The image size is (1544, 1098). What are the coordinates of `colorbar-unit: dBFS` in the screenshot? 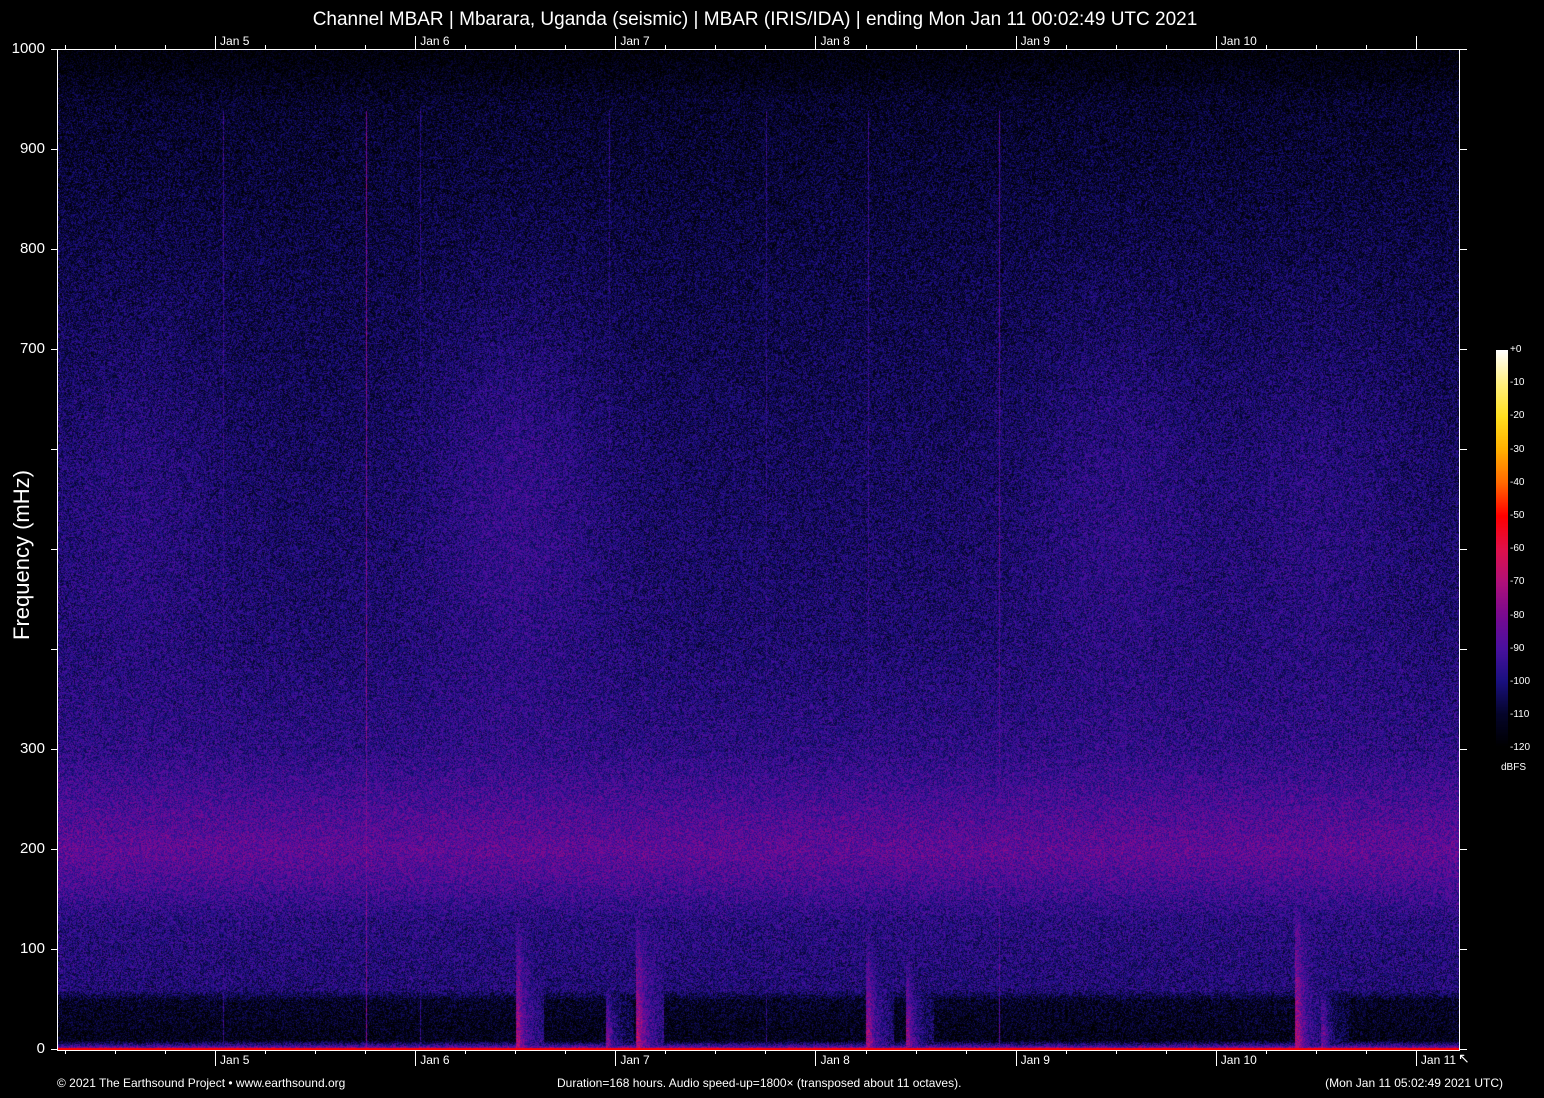 It's located at (1514, 767).